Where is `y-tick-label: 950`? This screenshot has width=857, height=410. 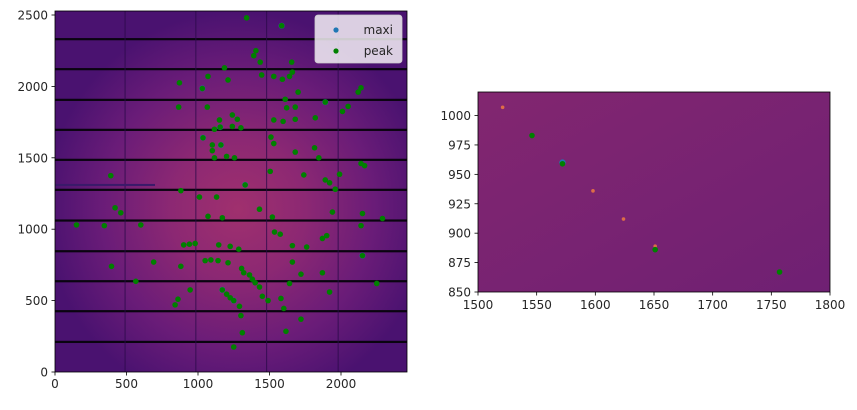 y-tick-label: 950 is located at coordinates (459, 175).